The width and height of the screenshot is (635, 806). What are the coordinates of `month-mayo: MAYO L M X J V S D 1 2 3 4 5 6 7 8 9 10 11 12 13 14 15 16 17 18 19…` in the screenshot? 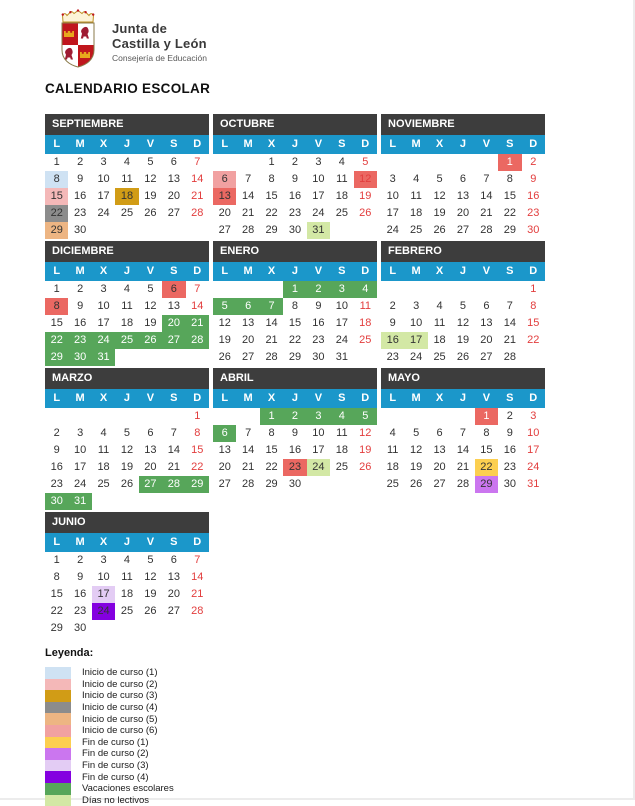 It's located at (463, 430).